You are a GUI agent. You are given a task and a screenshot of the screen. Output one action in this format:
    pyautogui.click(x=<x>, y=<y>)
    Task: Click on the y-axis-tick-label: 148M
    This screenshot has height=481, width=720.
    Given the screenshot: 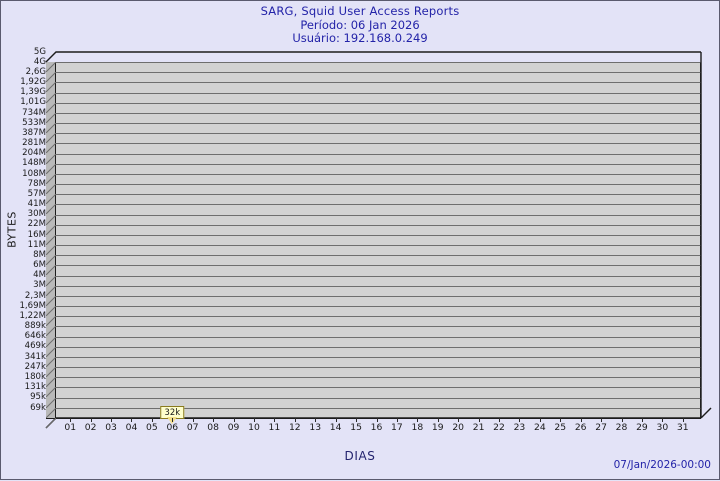 What is the action you would take?
    pyautogui.click(x=34, y=163)
    